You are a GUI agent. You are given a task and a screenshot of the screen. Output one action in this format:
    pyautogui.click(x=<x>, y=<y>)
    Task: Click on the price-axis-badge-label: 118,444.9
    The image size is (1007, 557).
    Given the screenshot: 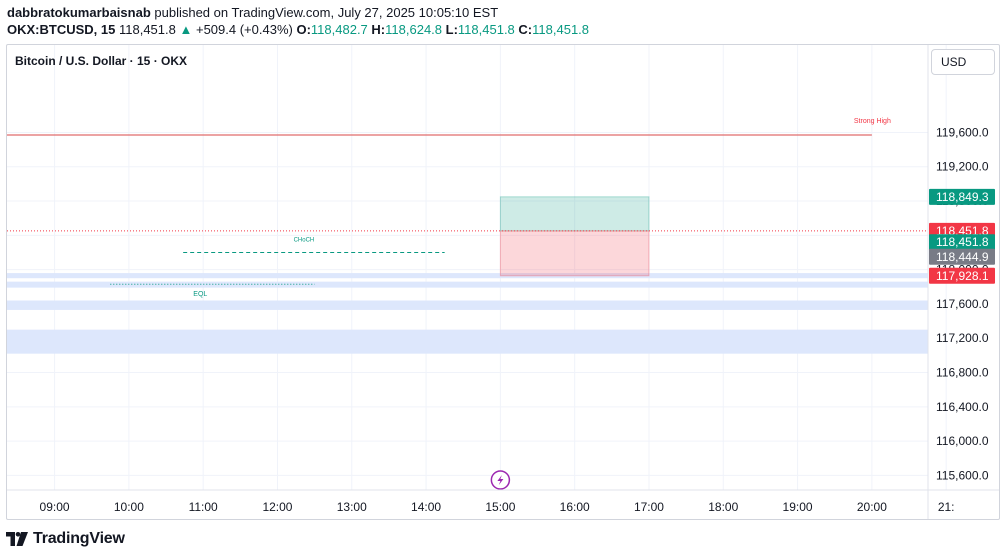 What is the action you would take?
    pyautogui.click(x=962, y=257)
    